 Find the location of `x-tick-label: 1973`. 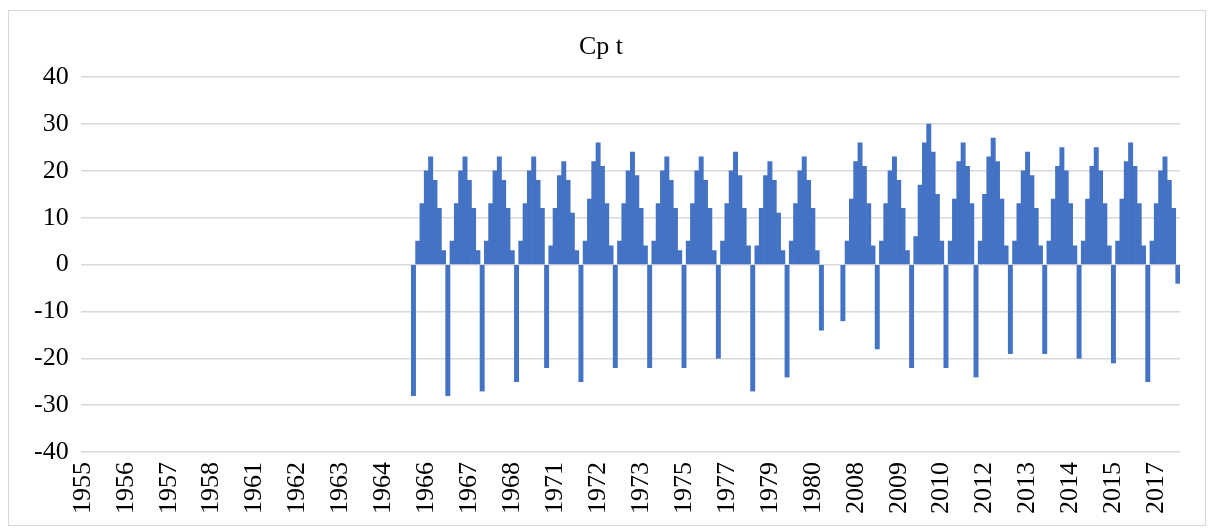

x-tick-label: 1973 is located at coordinates (639, 488).